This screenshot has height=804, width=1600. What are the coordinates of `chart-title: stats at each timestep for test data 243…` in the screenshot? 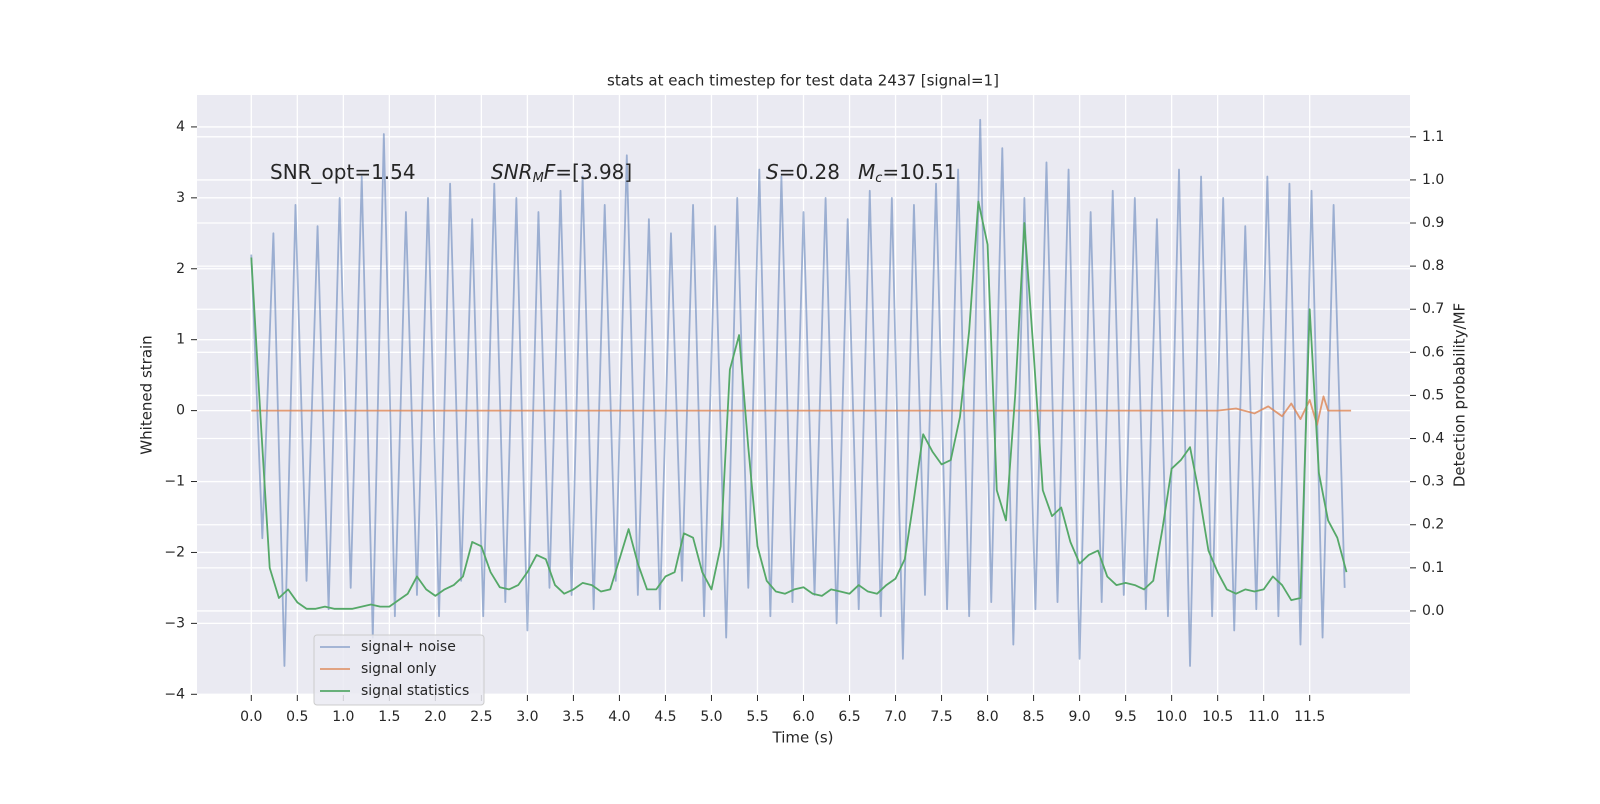 It's located at (803, 81).